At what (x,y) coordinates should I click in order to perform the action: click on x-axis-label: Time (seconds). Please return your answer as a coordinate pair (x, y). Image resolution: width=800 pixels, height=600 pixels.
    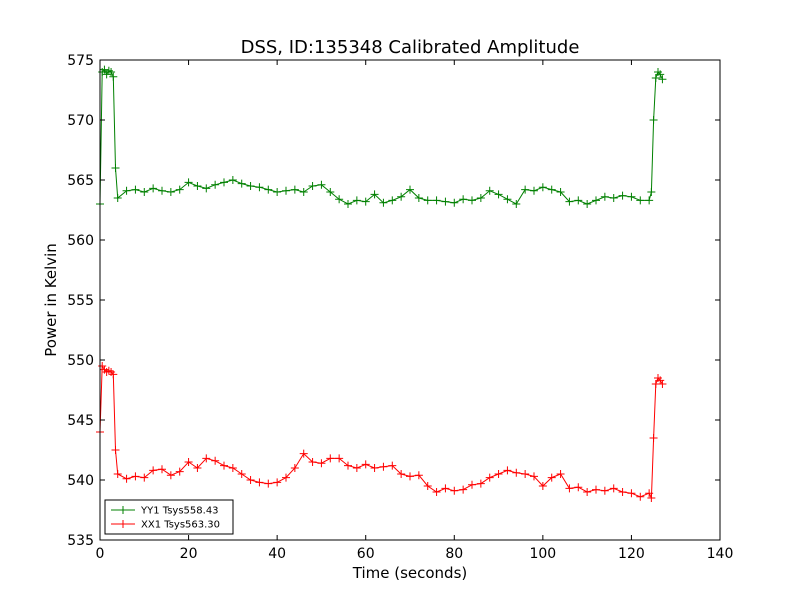
    Looking at the image, I should click on (410, 573).